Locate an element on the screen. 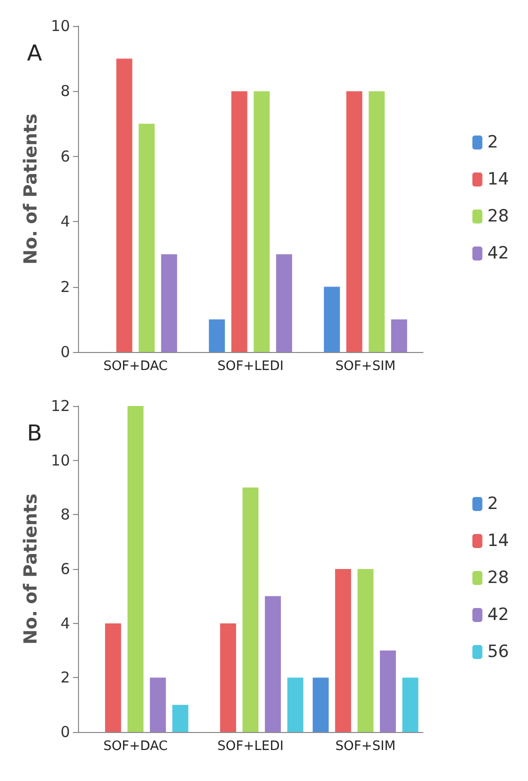  y-tick-label: 12 is located at coordinates (60, 406).